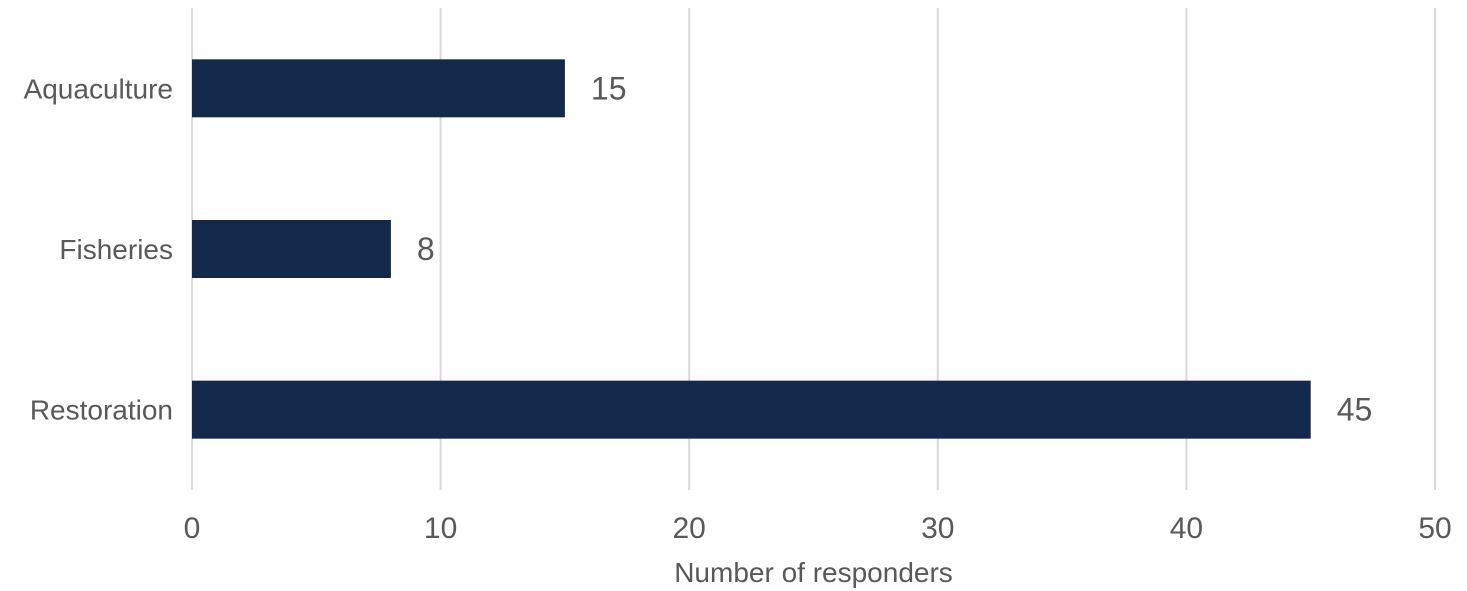 This screenshot has width=1467, height=591. I want to click on bar-restoration, so click(751, 409).